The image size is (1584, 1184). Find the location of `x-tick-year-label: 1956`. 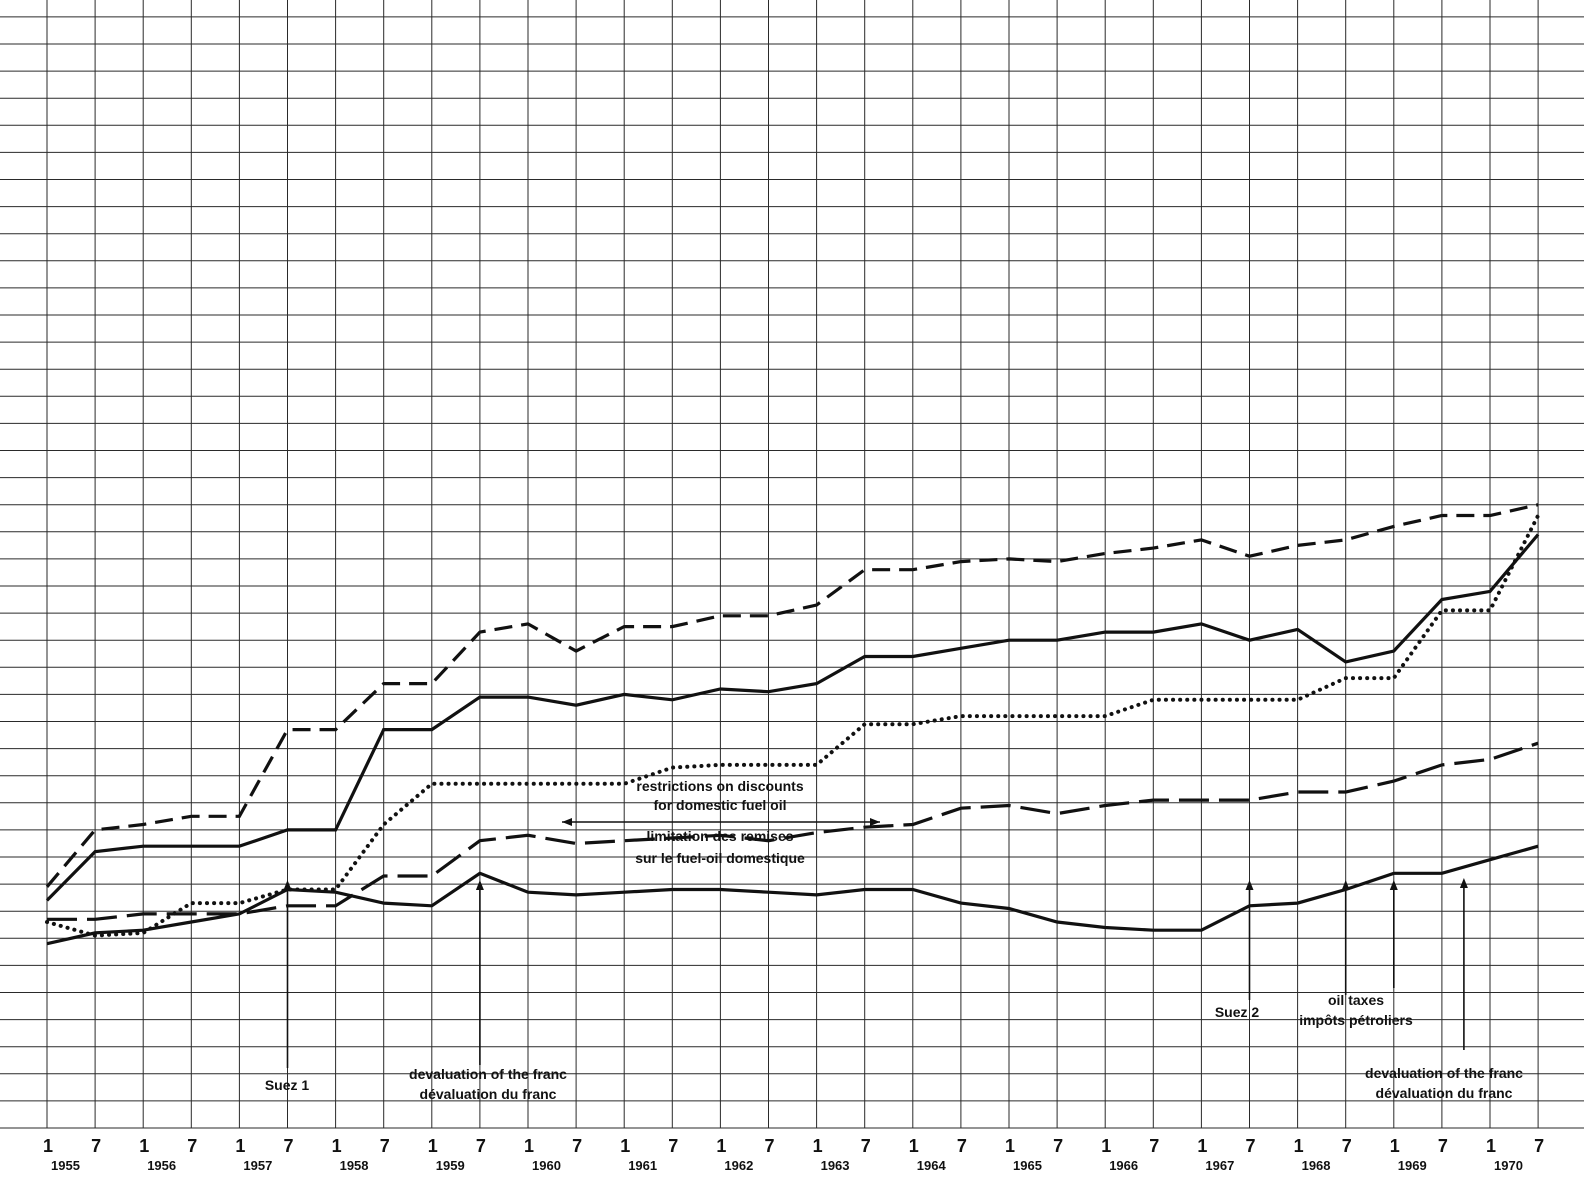

x-tick-year-label: 1956 is located at coordinates (161, 1165).